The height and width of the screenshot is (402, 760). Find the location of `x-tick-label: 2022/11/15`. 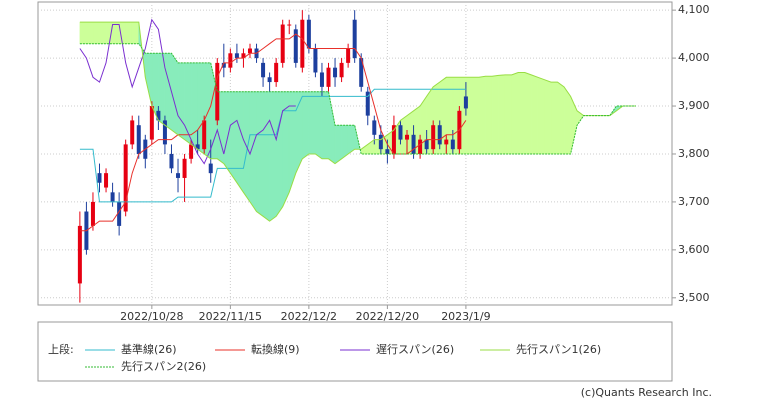

x-tick-label: 2022/11/15 is located at coordinates (230, 316).